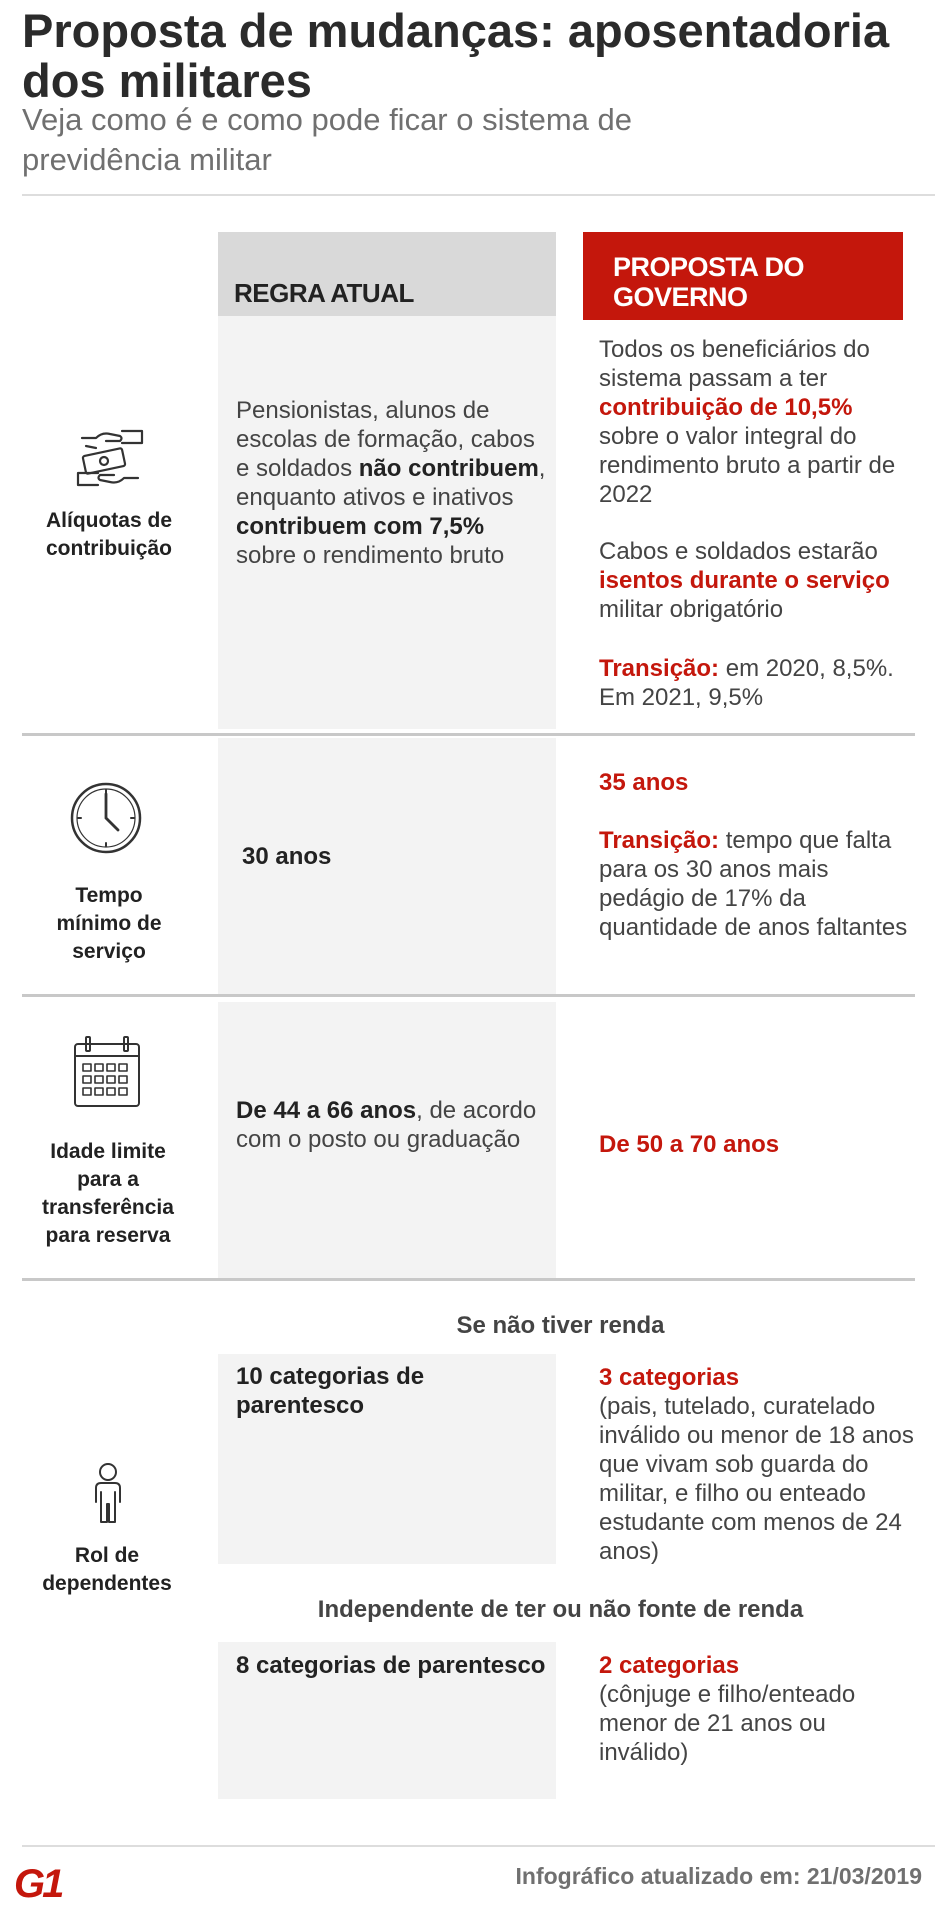 The height and width of the screenshot is (1920, 935). I want to click on proposal-idade: De 50 a 70 anos, so click(689, 1144).